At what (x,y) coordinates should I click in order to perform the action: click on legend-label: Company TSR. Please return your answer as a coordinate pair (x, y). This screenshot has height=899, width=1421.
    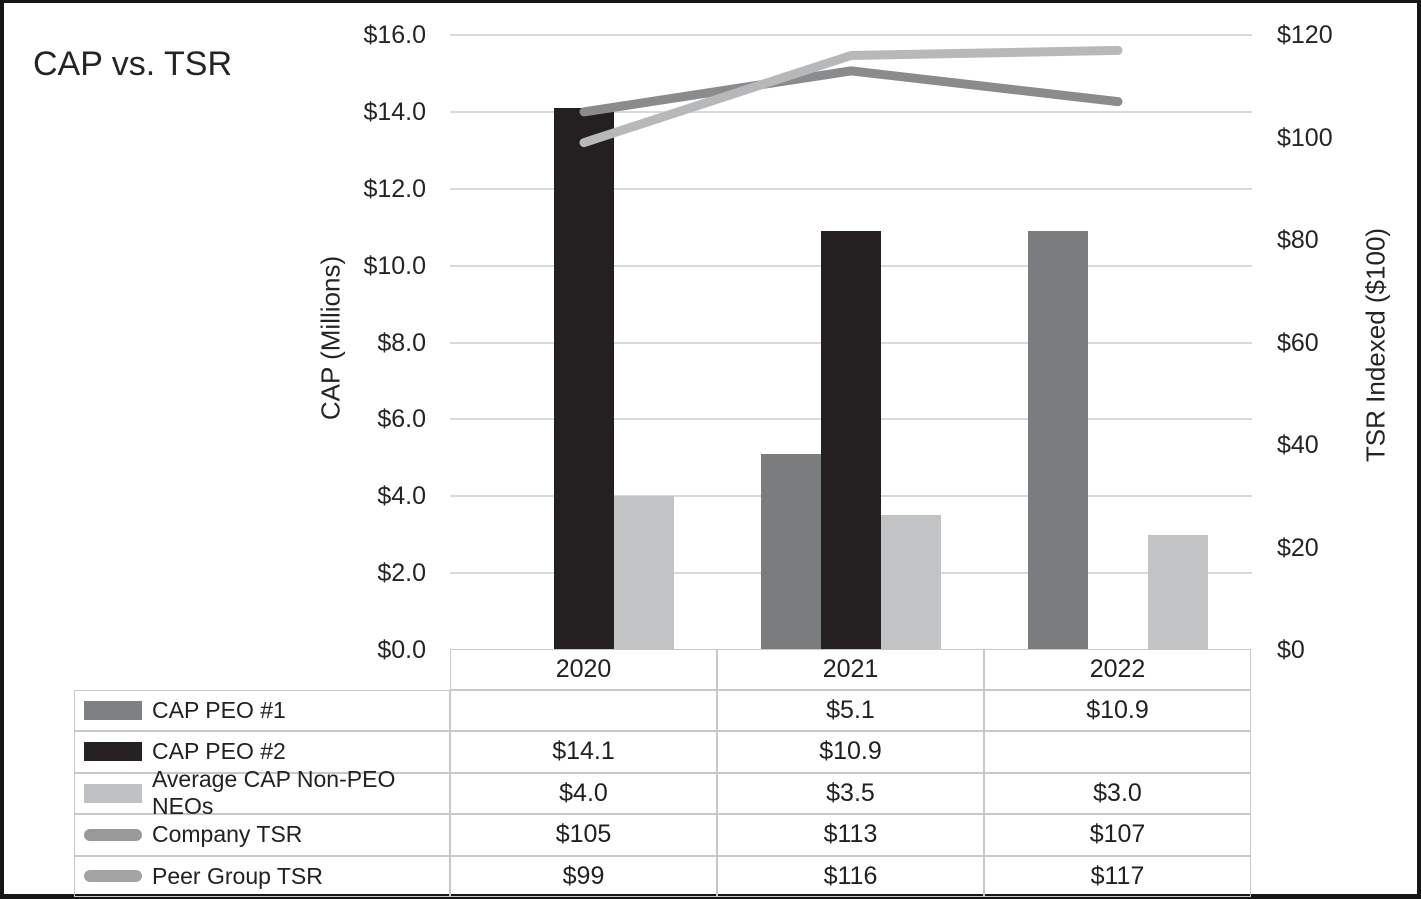
    Looking at the image, I should click on (227, 834).